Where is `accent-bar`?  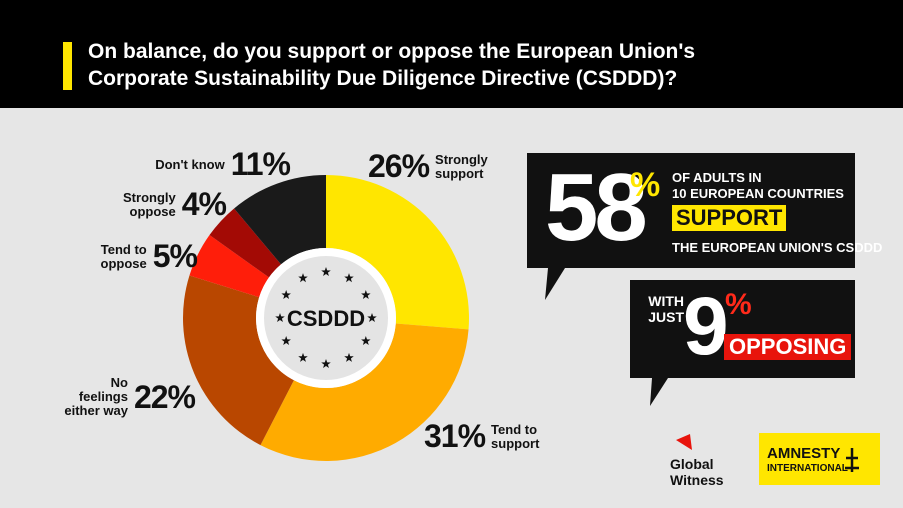
accent-bar is located at coordinates (67, 66).